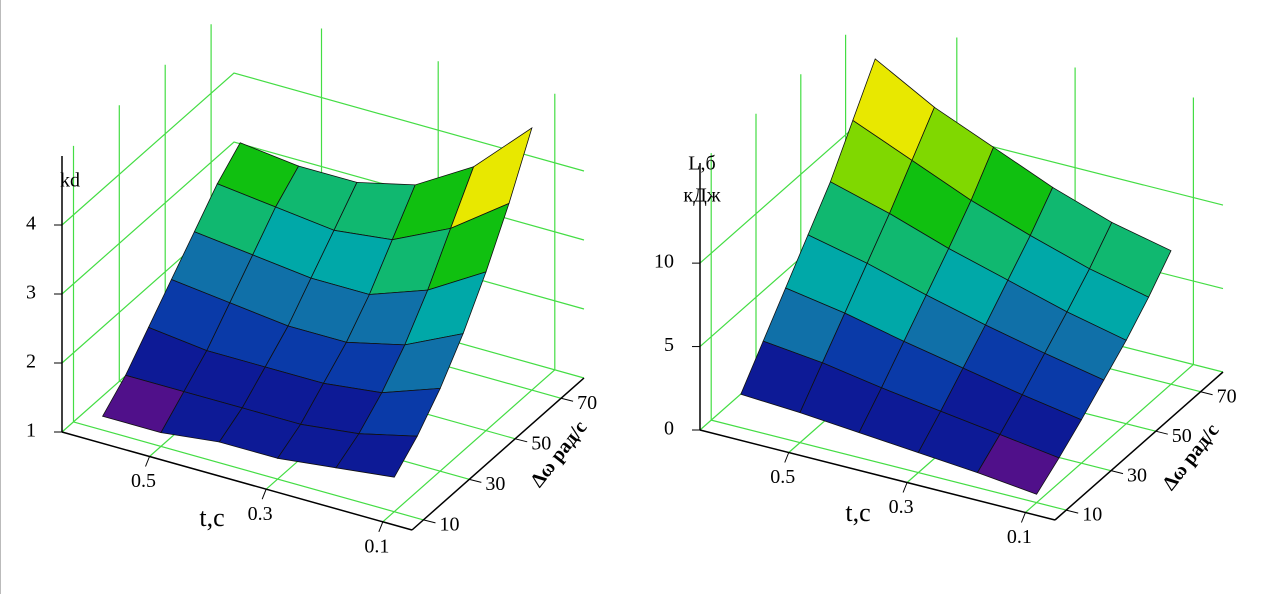  Describe the element at coordinates (31, 431) in the screenshot. I see `z-tick-label: 1` at that location.